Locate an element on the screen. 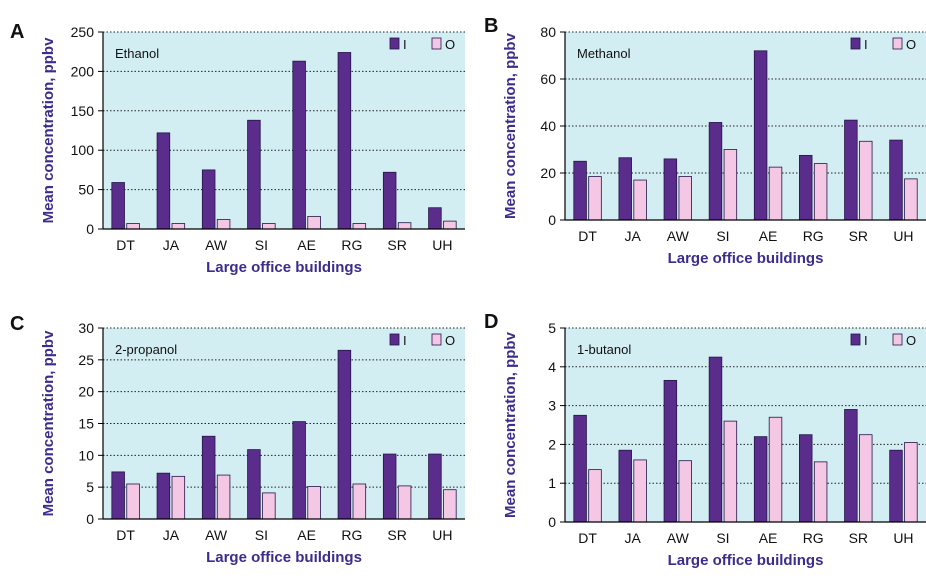 Image resolution: width=926 pixels, height=581 pixels. panel-letter: D is located at coordinates (491, 322).